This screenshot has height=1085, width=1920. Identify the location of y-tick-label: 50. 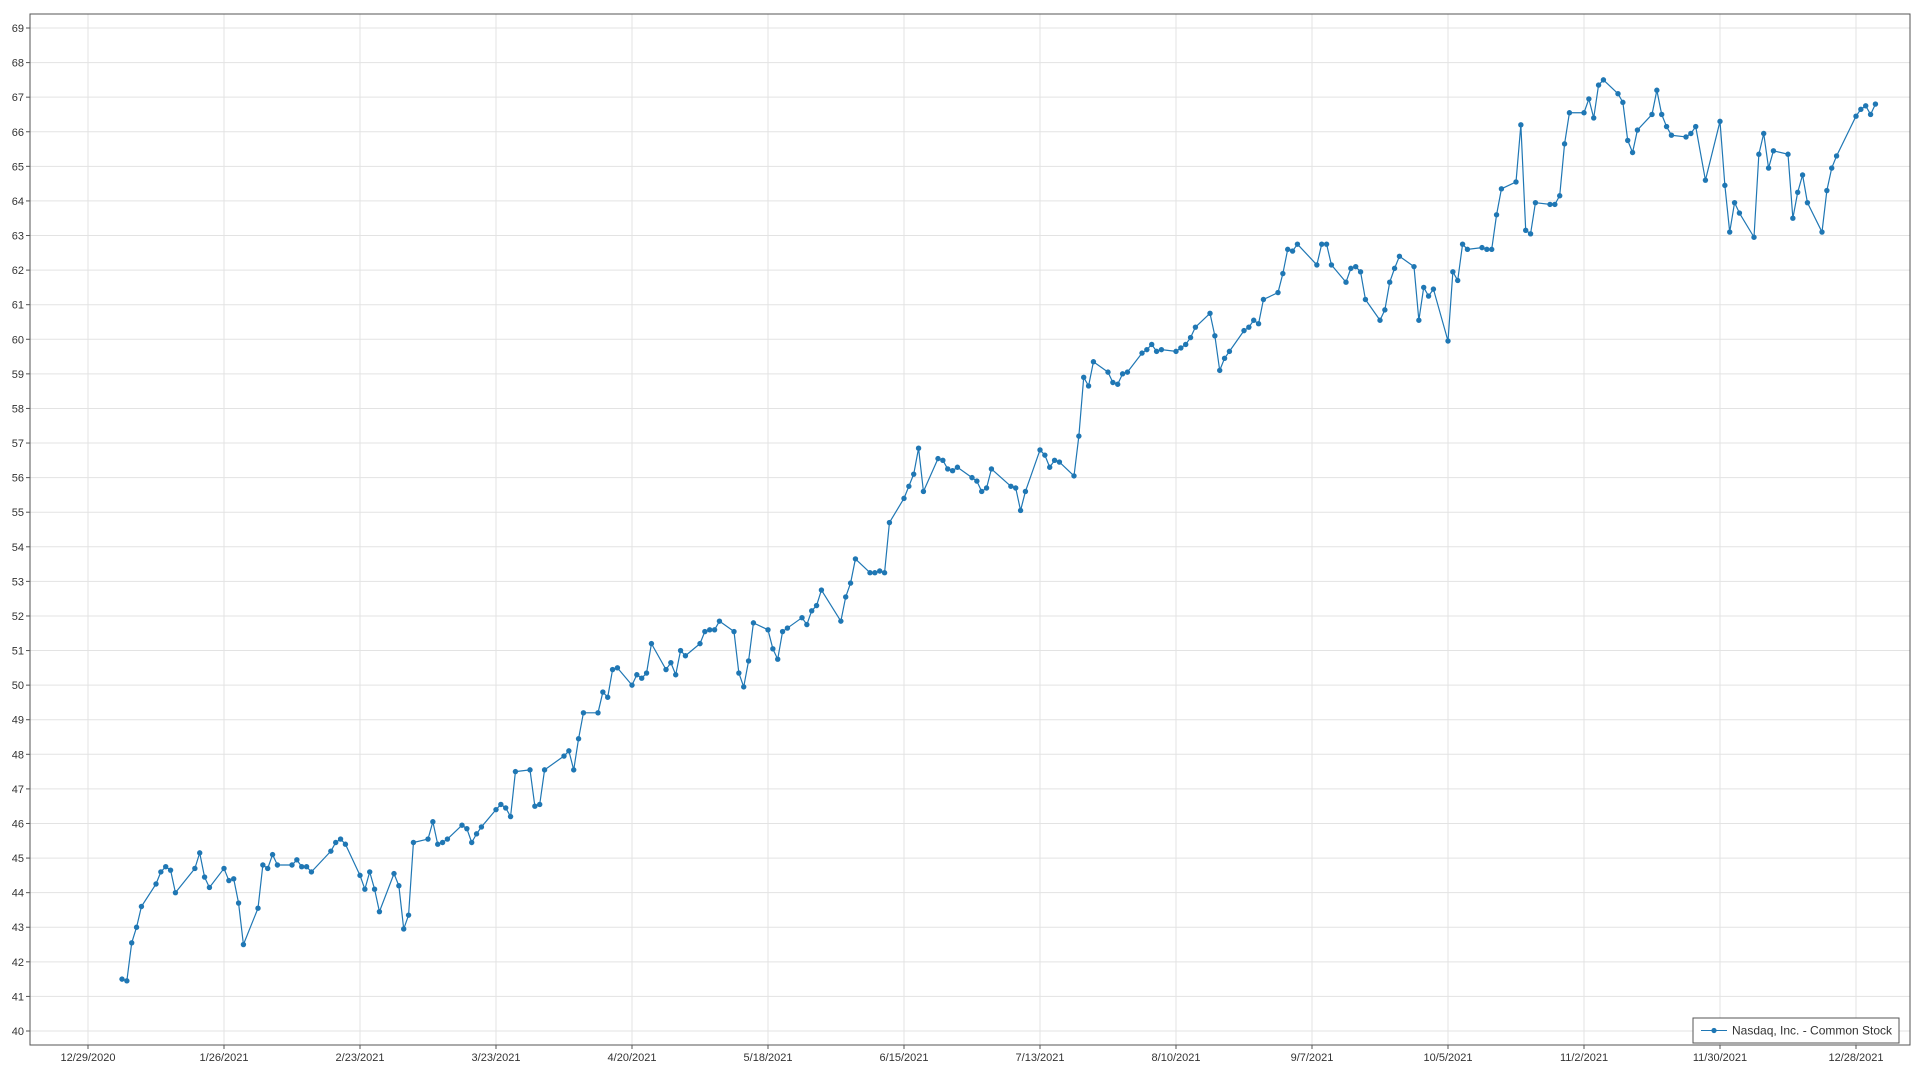
(18, 686).